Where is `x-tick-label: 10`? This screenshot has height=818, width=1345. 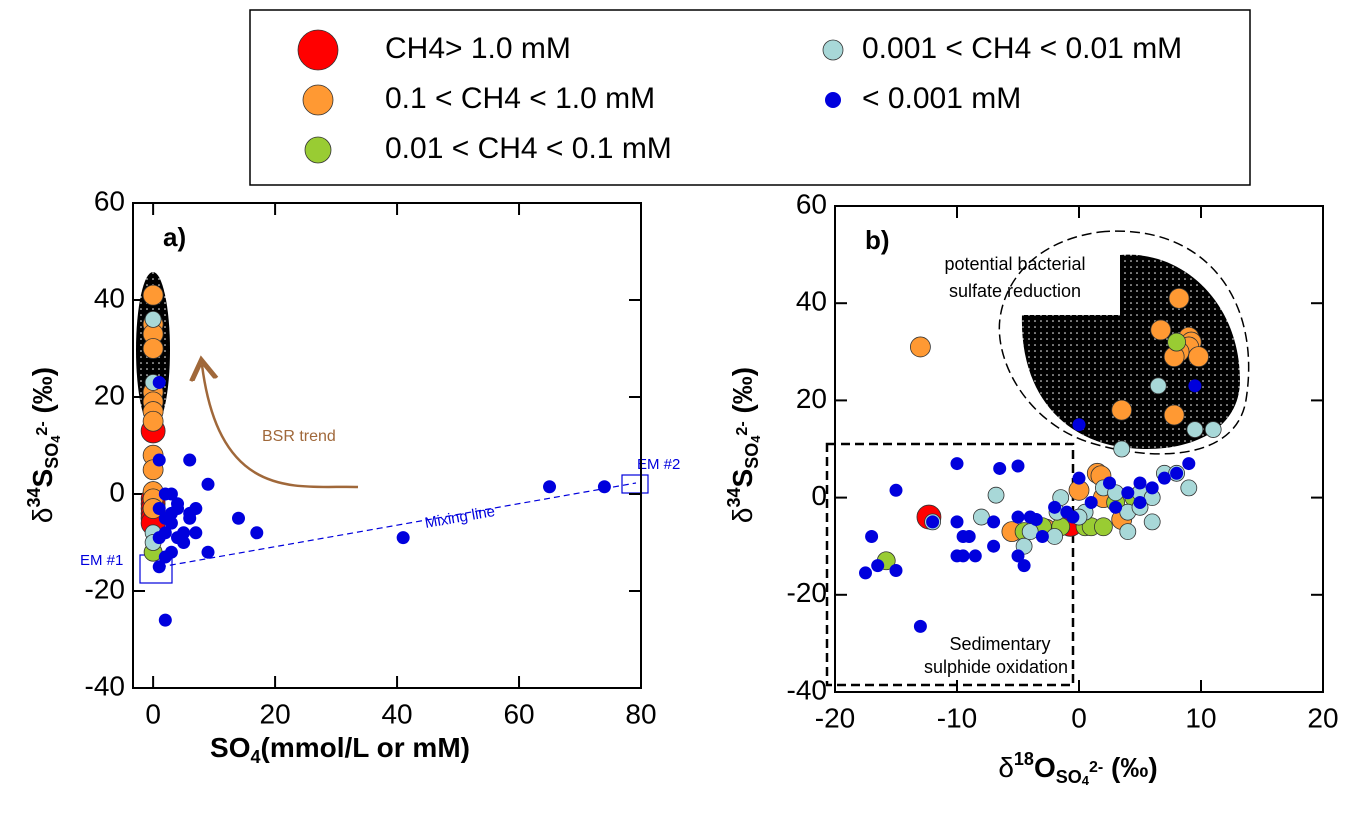
x-tick-label: 10 is located at coordinates (1200, 717).